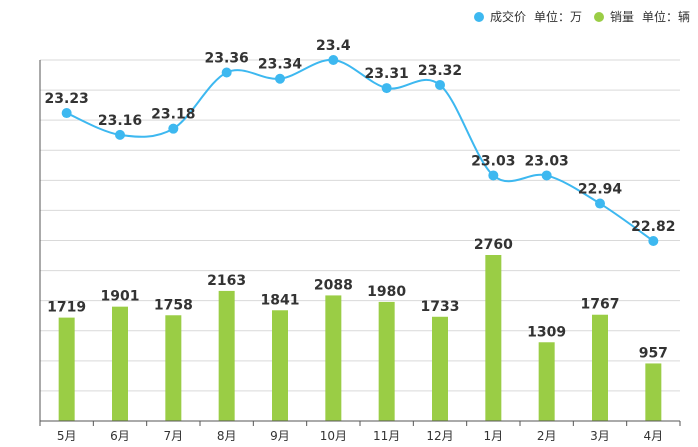 The height and width of the screenshot is (447, 698). What do you see at coordinates (557, 17) in the screenshot?
I see `legend-price-unit: 单位：万` at bounding box center [557, 17].